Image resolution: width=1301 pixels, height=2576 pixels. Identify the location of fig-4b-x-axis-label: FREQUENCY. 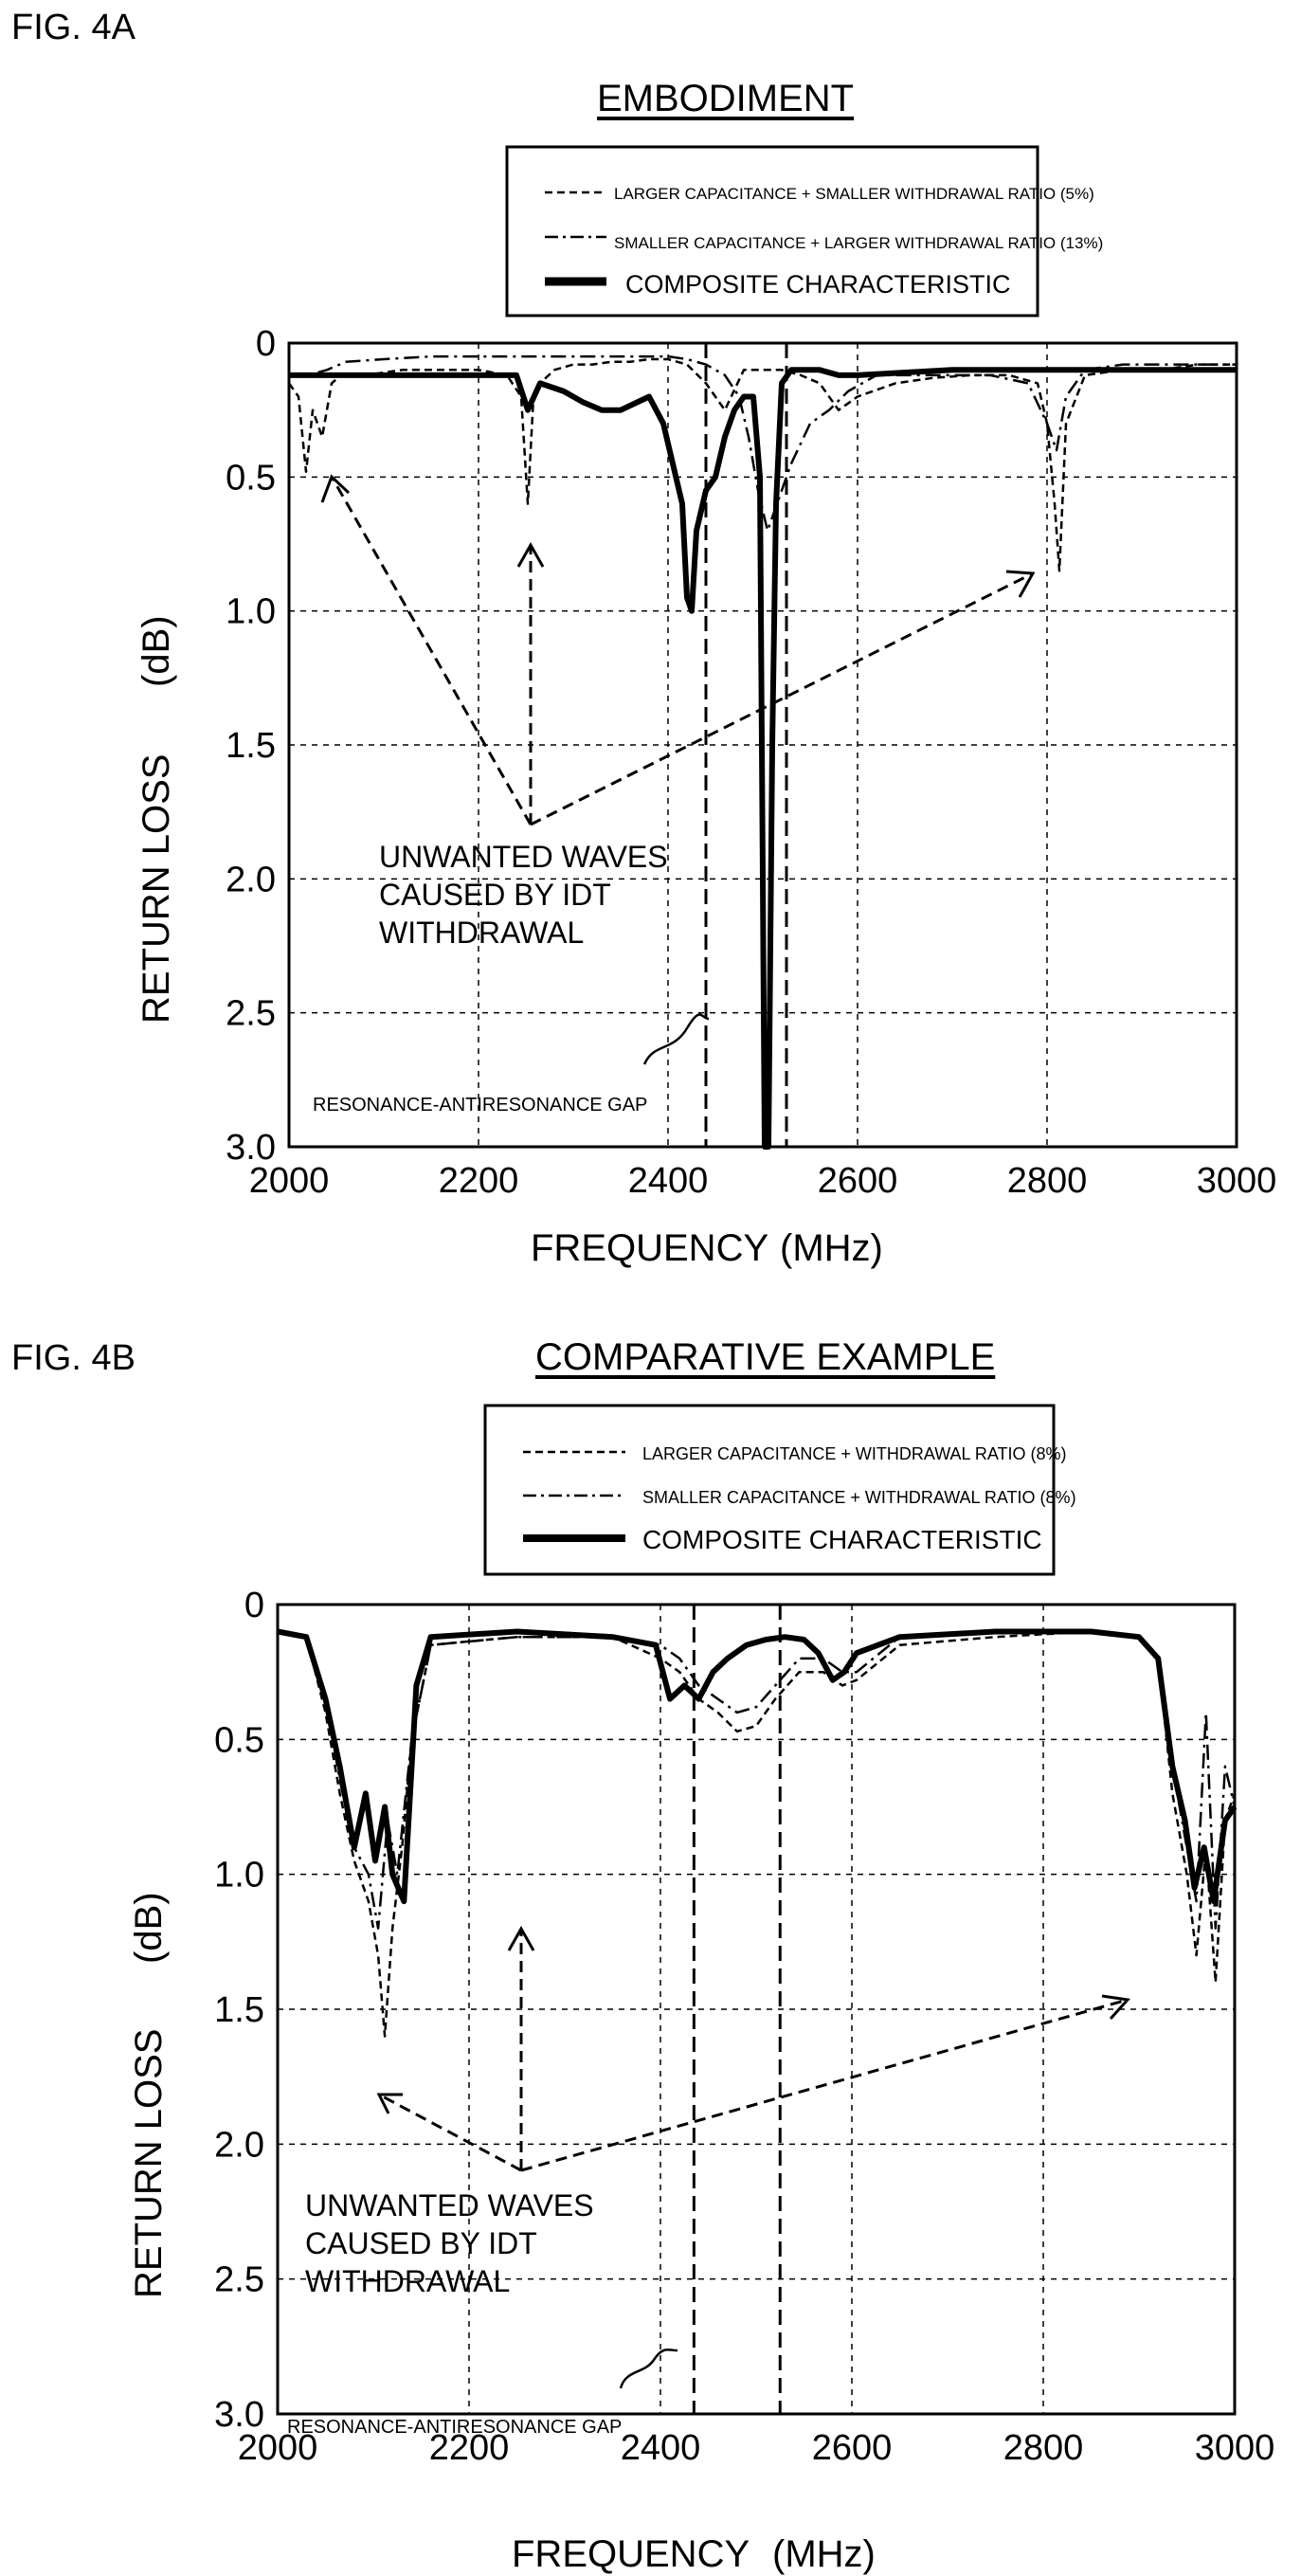
(631, 2554).